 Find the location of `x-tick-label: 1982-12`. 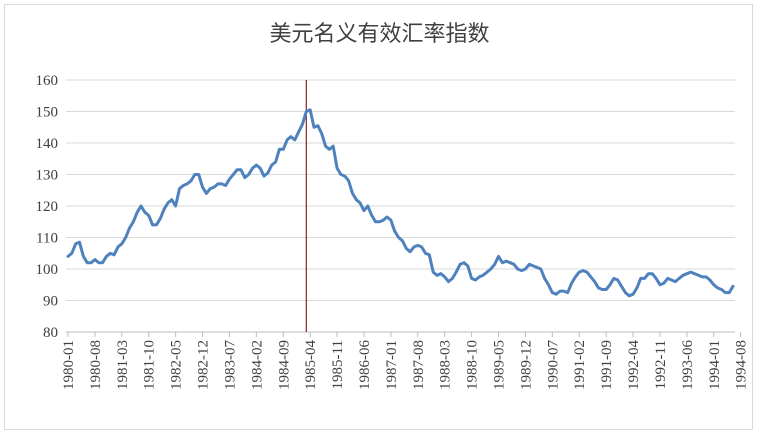

x-tick-label: 1982-12 is located at coordinates (204, 365).